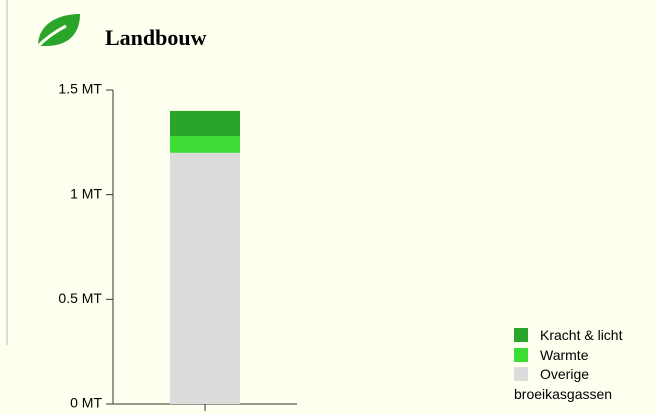  Describe the element at coordinates (564, 354) in the screenshot. I see `legend-label: Warmte` at that location.